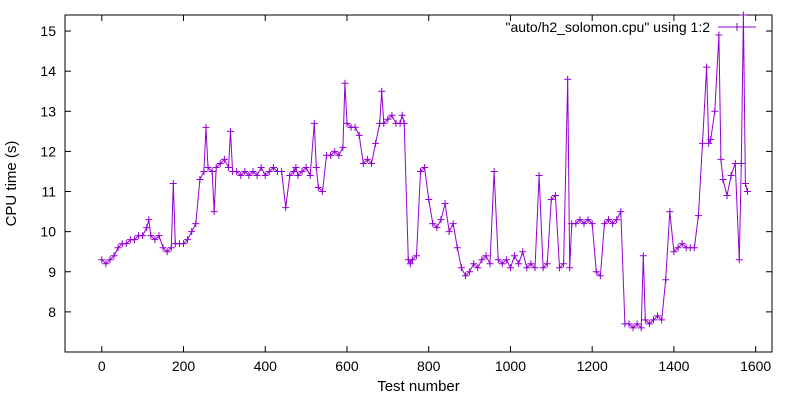 The height and width of the screenshot is (400, 800). I want to click on legend-marker, so click(737, 27).